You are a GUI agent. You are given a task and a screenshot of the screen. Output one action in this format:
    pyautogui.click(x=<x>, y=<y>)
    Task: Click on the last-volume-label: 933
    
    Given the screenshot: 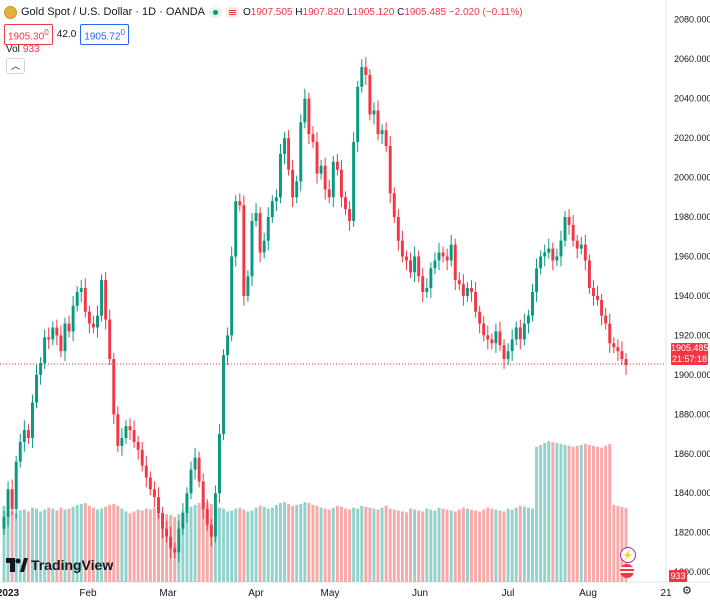 What is the action you would take?
    pyautogui.click(x=678, y=576)
    